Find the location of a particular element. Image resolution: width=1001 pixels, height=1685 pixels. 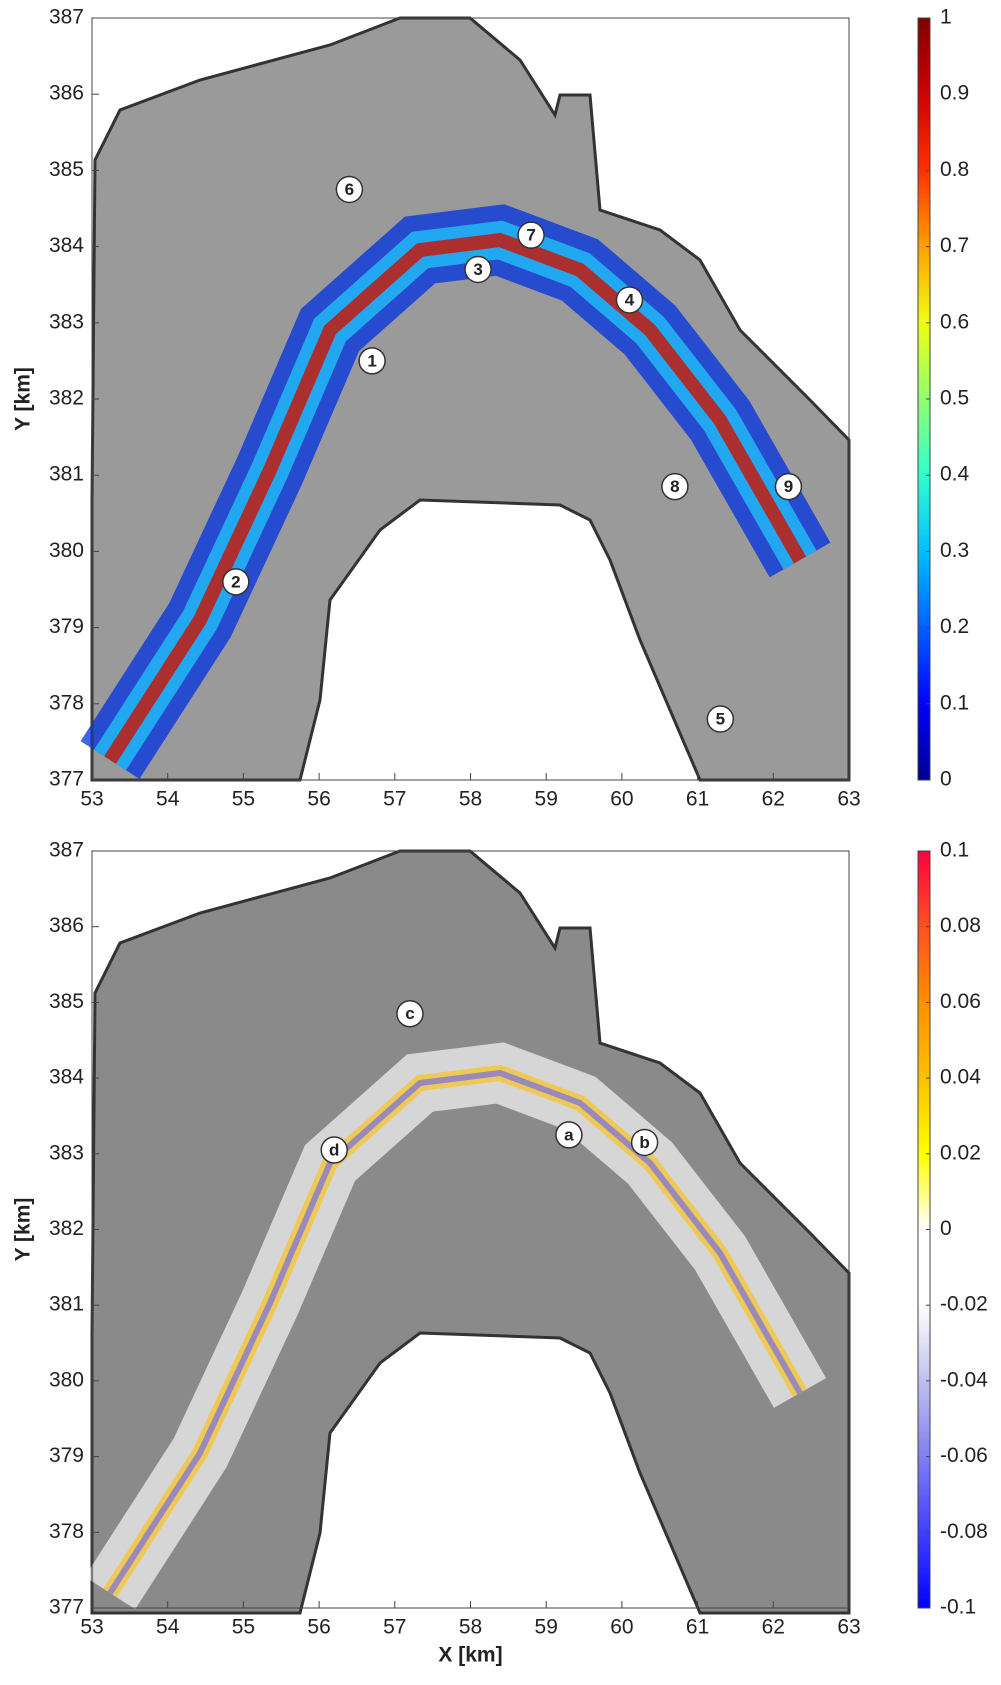

colorbar-tick-label: 0.06 is located at coordinates (960, 1001).